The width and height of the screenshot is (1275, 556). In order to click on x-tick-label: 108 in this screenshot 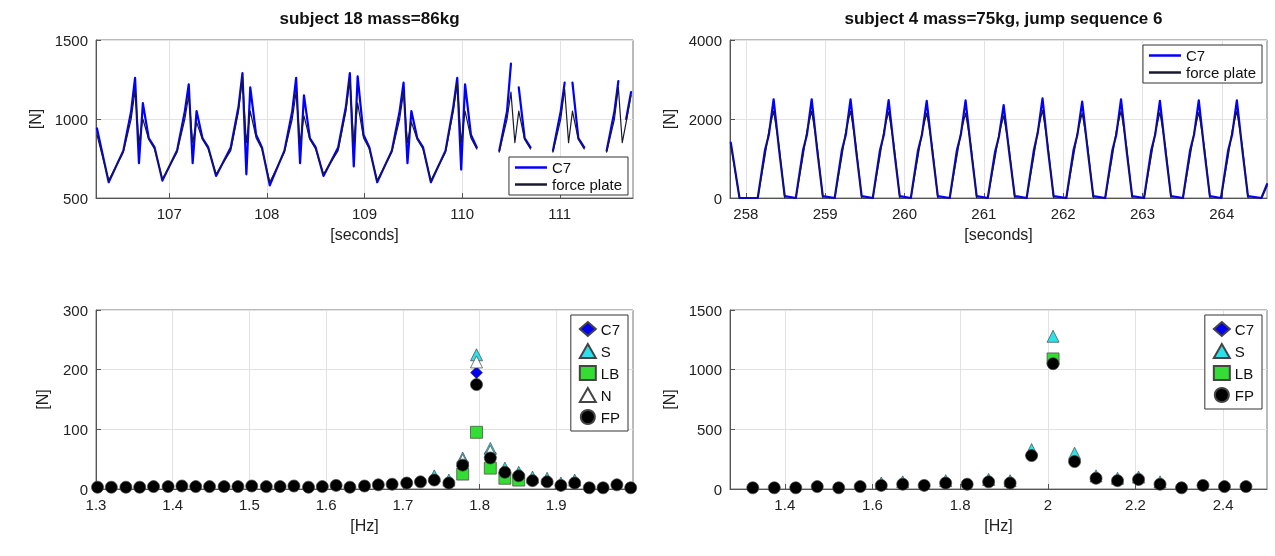, I will do `click(267, 213)`.